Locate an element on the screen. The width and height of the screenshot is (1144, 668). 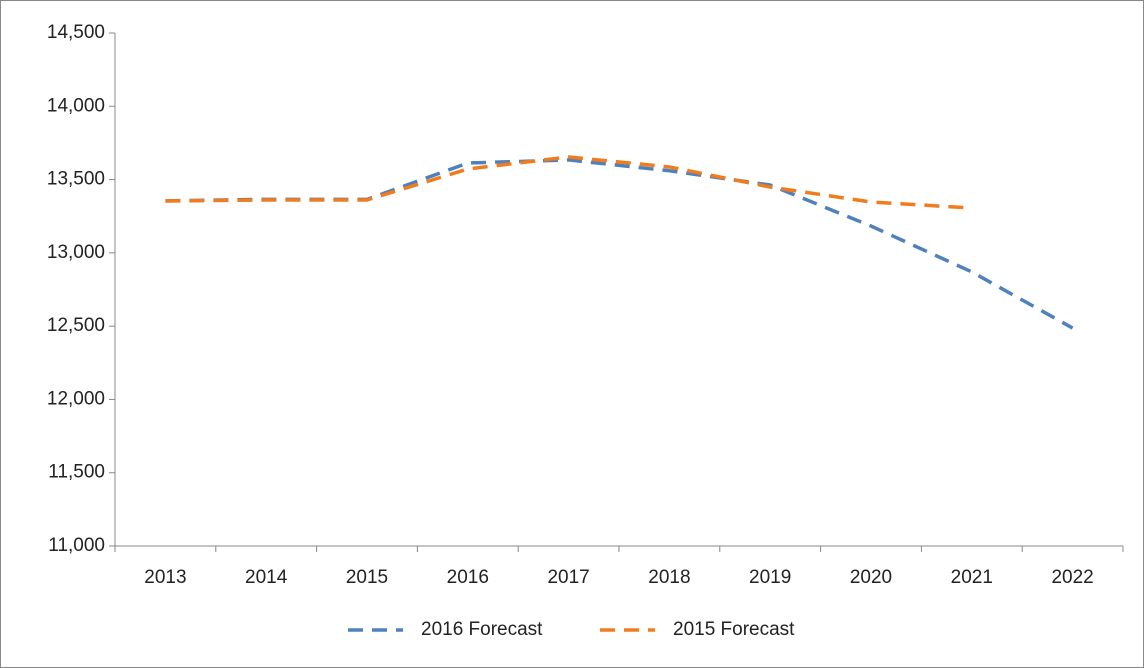
x-tick-label: 2014 is located at coordinates (266, 577).